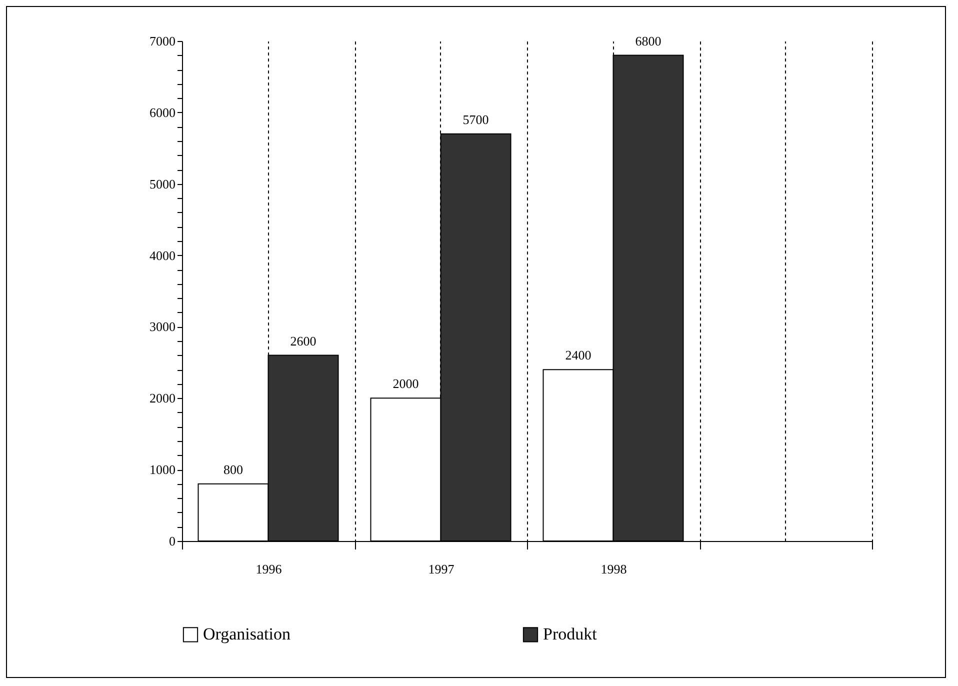 This screenshot has height=686, width=958. What do you see at coordinates (163, 41) in the screenshot?
I see `y-tick-label: 7000` at bounding box center [163, 41].